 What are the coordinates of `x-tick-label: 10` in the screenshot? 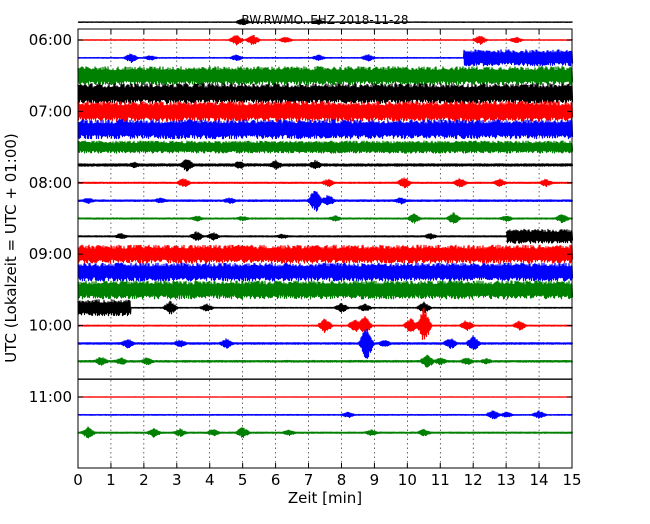 It's located at (407, 480).